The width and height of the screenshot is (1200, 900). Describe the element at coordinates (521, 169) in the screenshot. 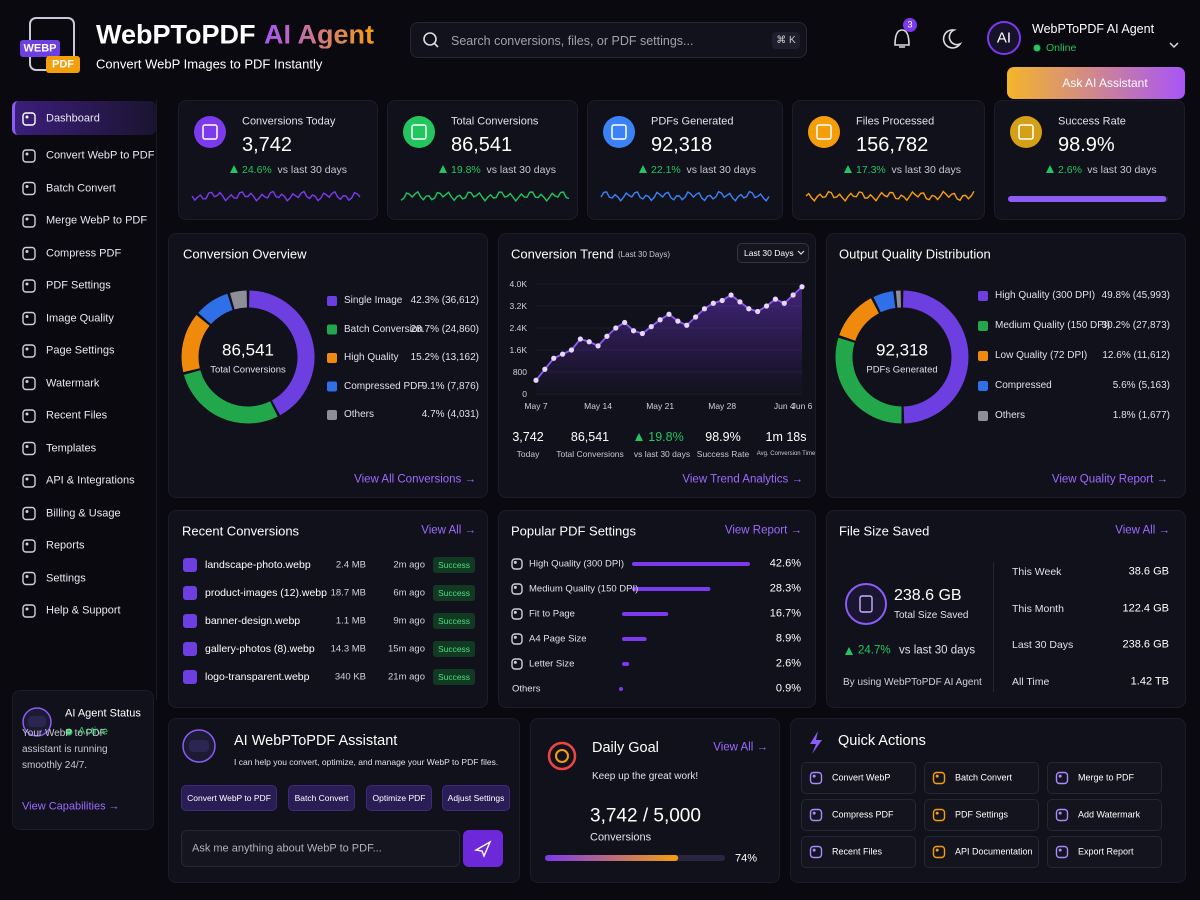

I see `stat-note: vs last 30 days` at that location.